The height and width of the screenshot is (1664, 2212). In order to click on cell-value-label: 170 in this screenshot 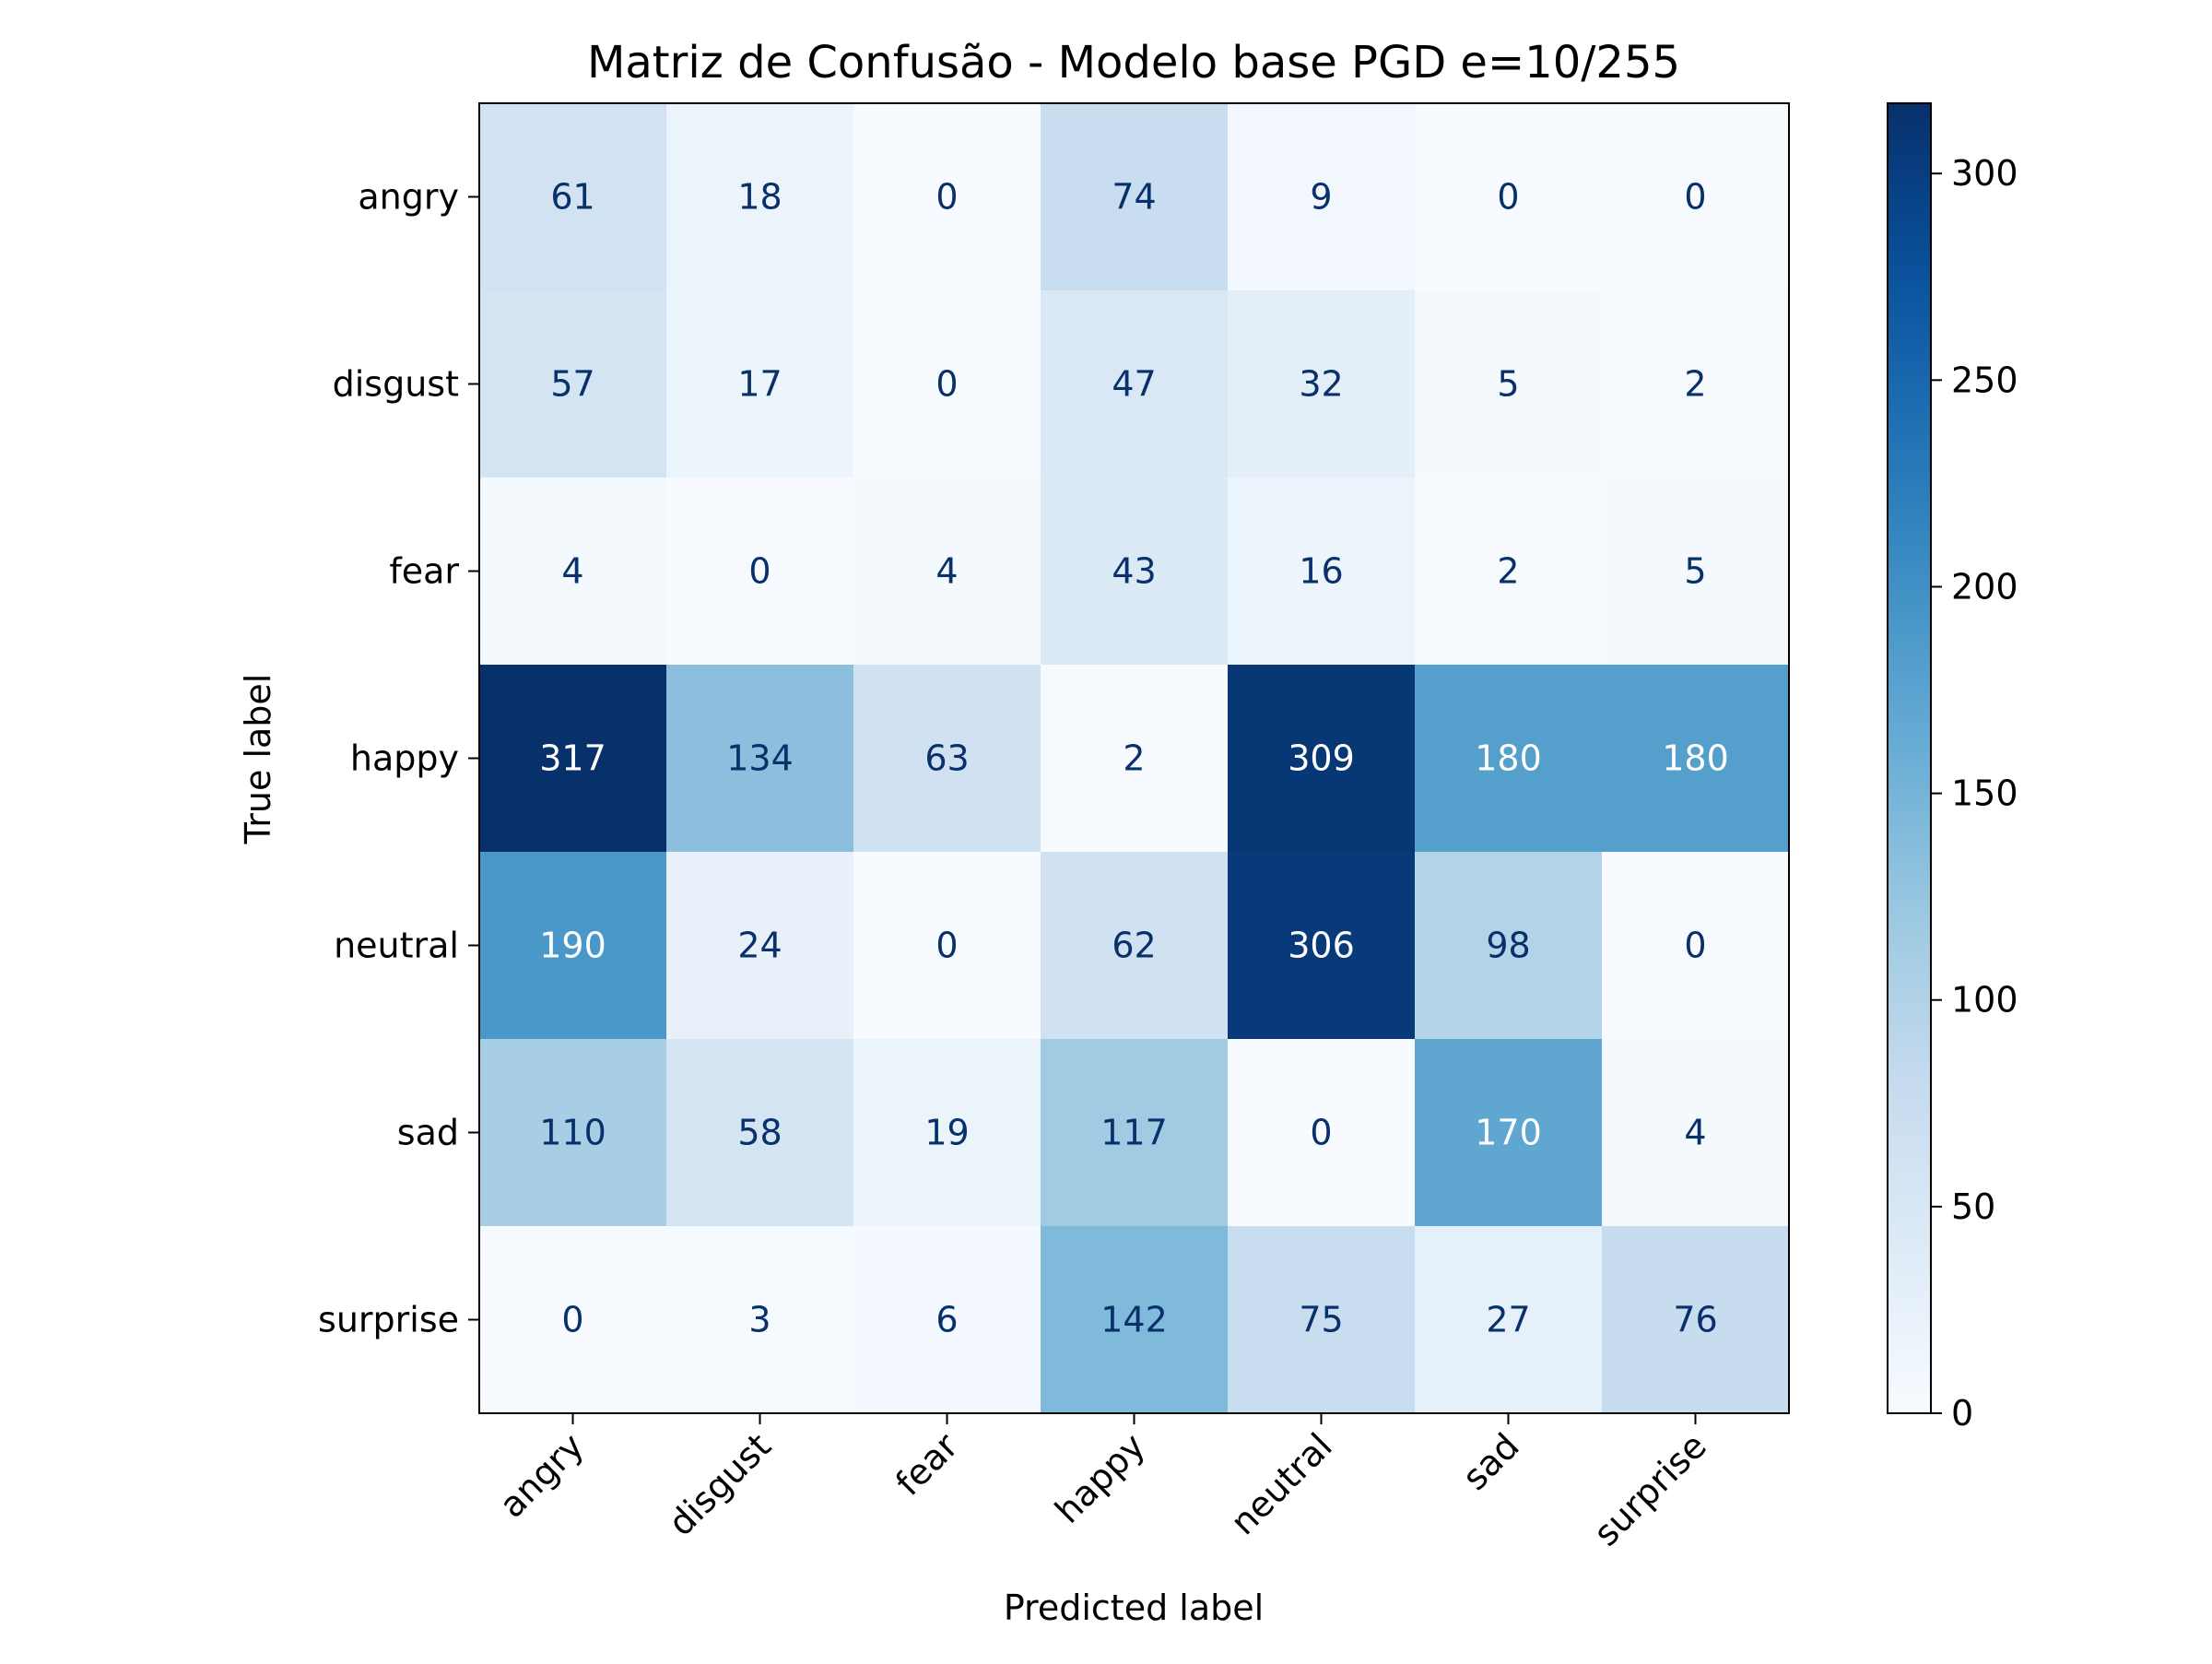, I will do `click(1508, 1133)`.